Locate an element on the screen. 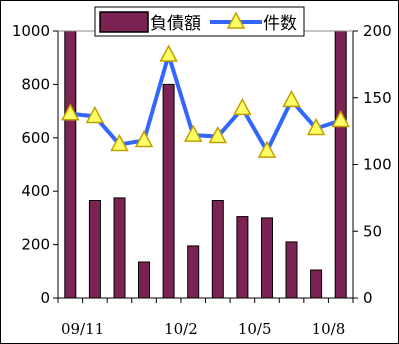  legend-line-label: 件数 is located at coordinates (280, 24).